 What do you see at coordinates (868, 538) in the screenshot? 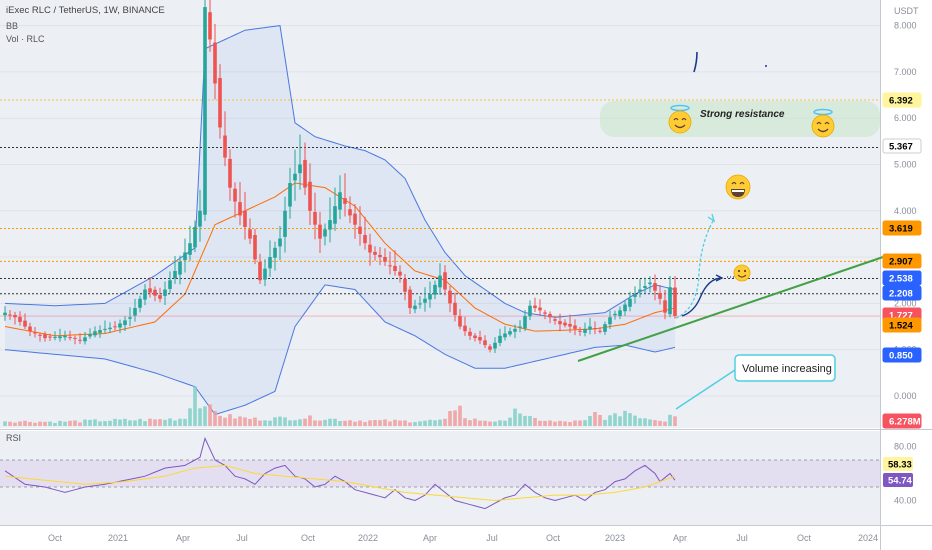
I see `time-axis-tick: 2024` at bounding box center [868, 538].